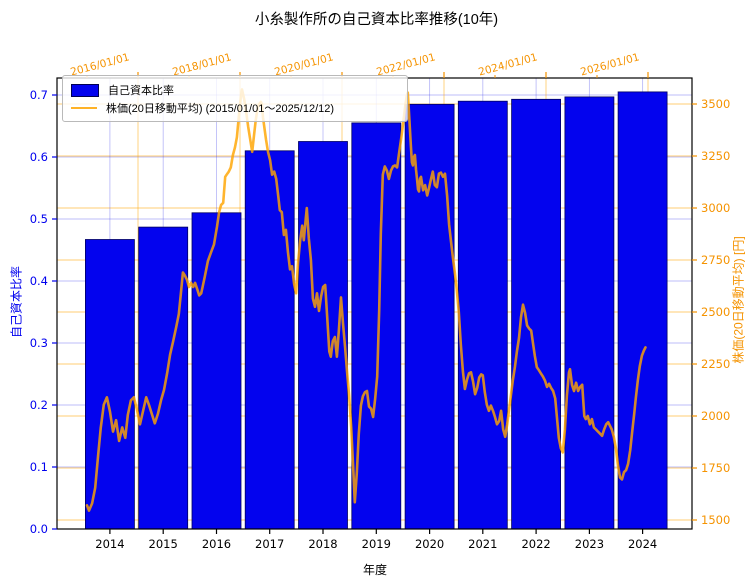 The width and height of the screenshot is (753, 584). What do you see at coordinates (39, 343) in the screenshot?
I see `svg-text: 0.3` at bounding box center [39, 343].